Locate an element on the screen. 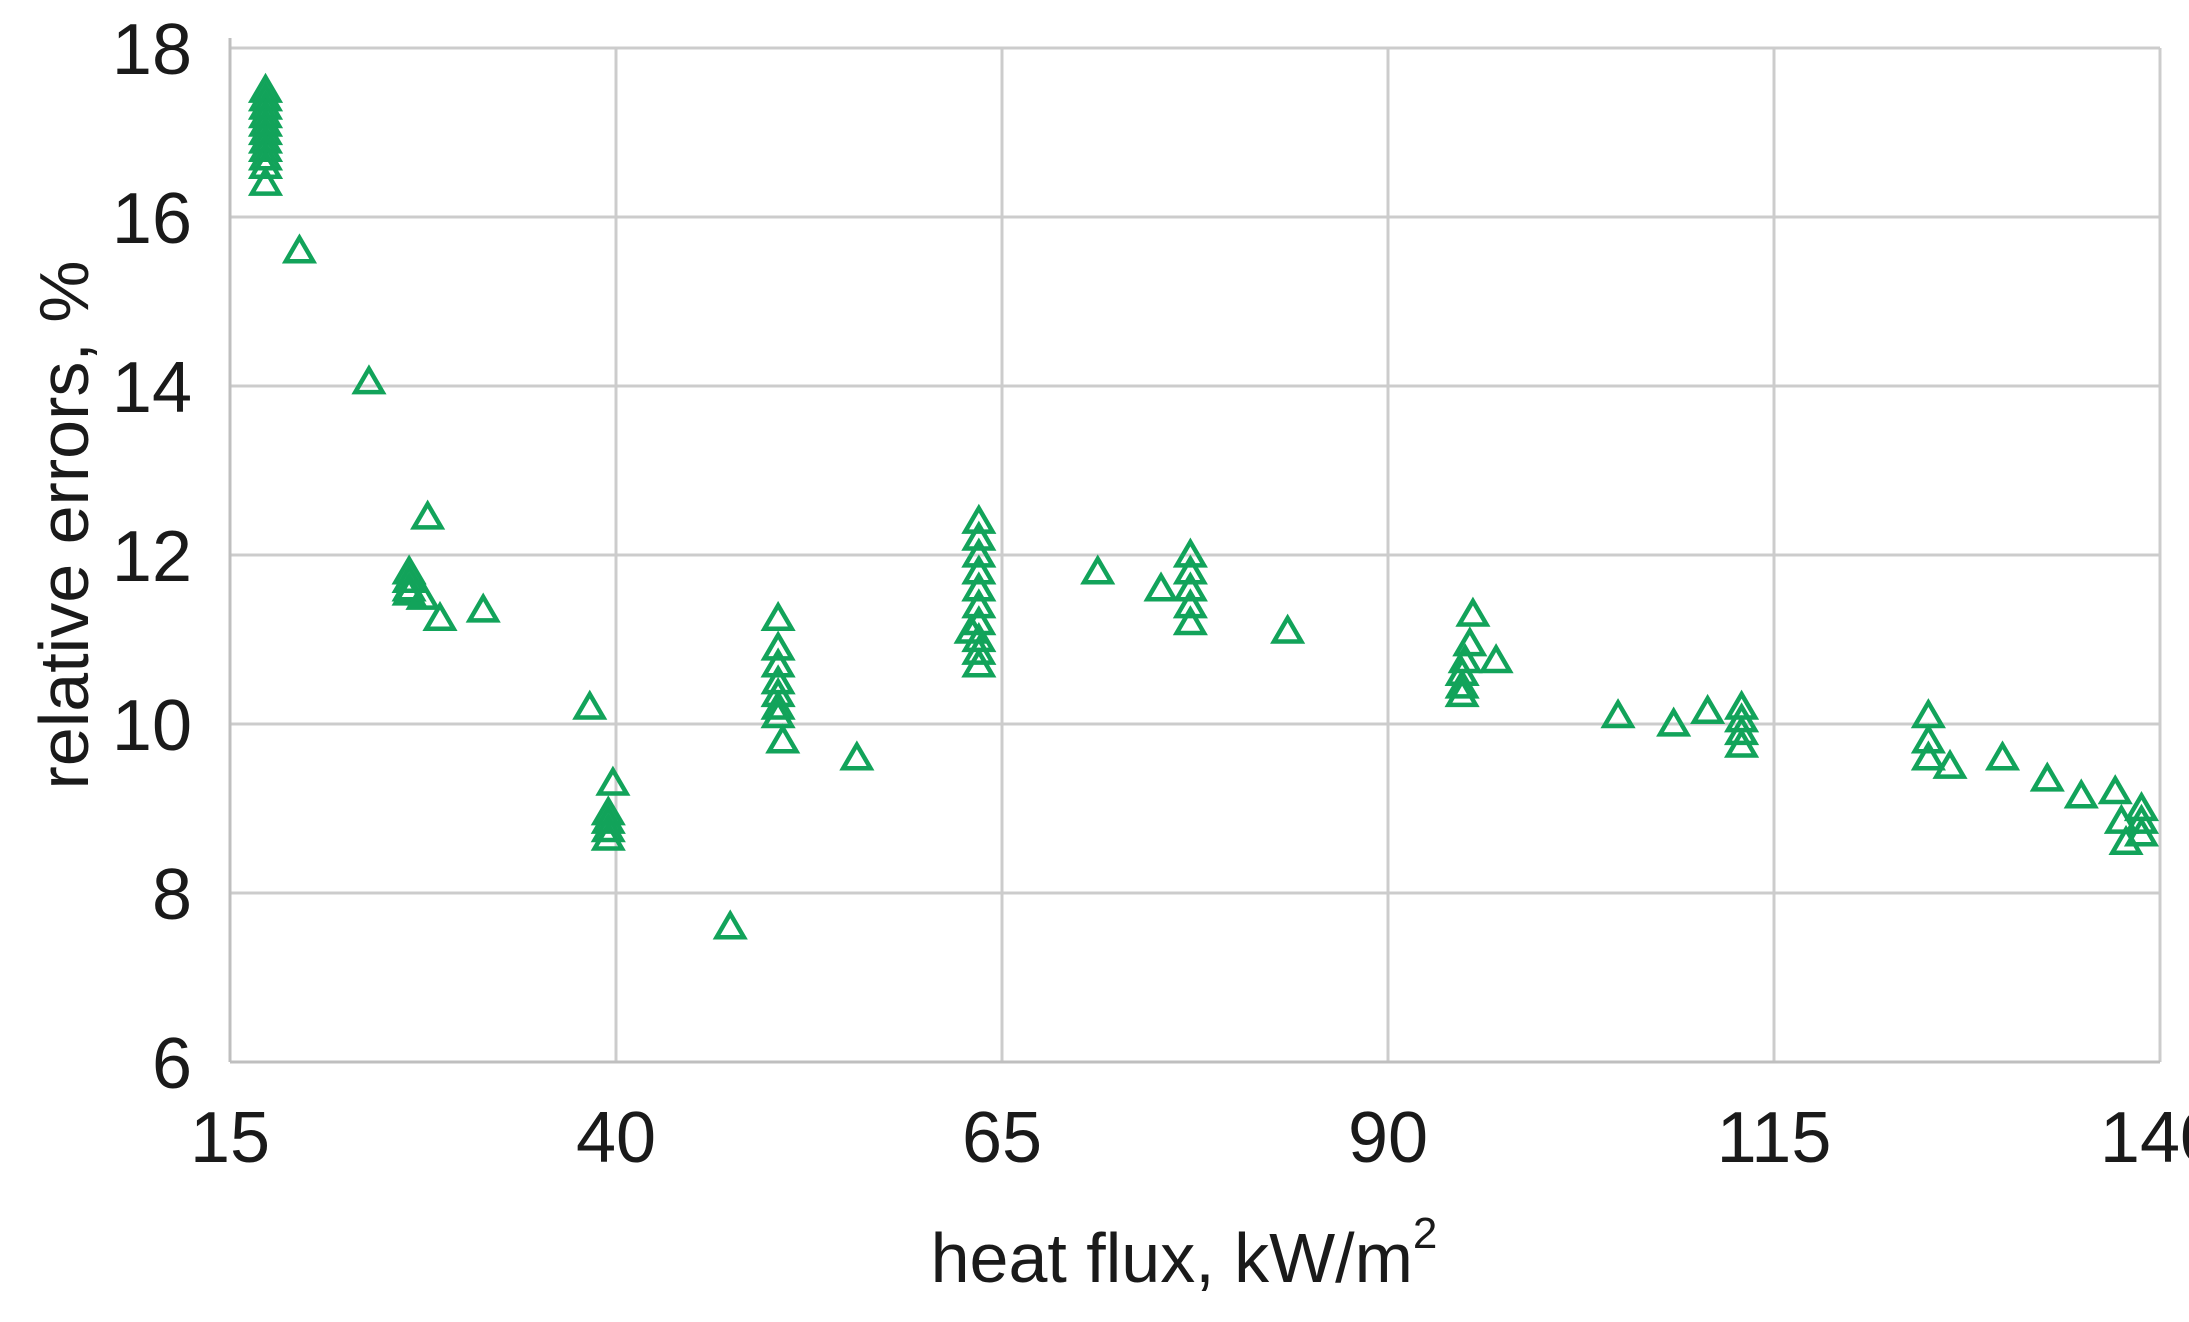 The image size is (2189, 1322). x-tick-label: 140 is located at coordinates (2144, 1138).